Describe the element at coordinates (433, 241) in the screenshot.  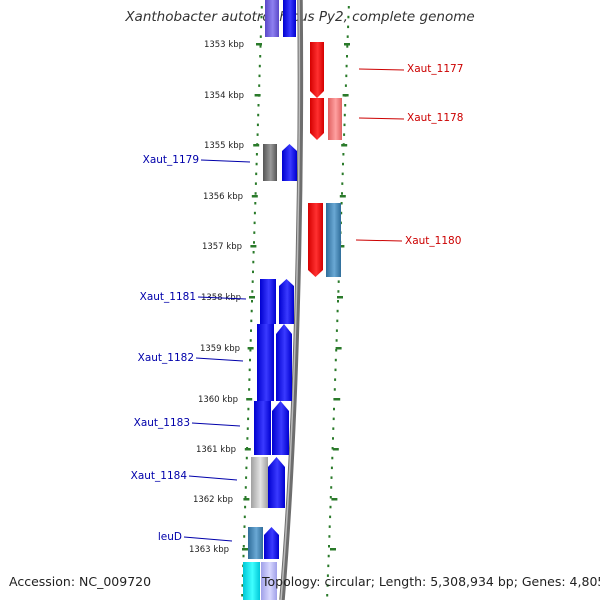
I see `gene-label: Xaut_1180` at that location.